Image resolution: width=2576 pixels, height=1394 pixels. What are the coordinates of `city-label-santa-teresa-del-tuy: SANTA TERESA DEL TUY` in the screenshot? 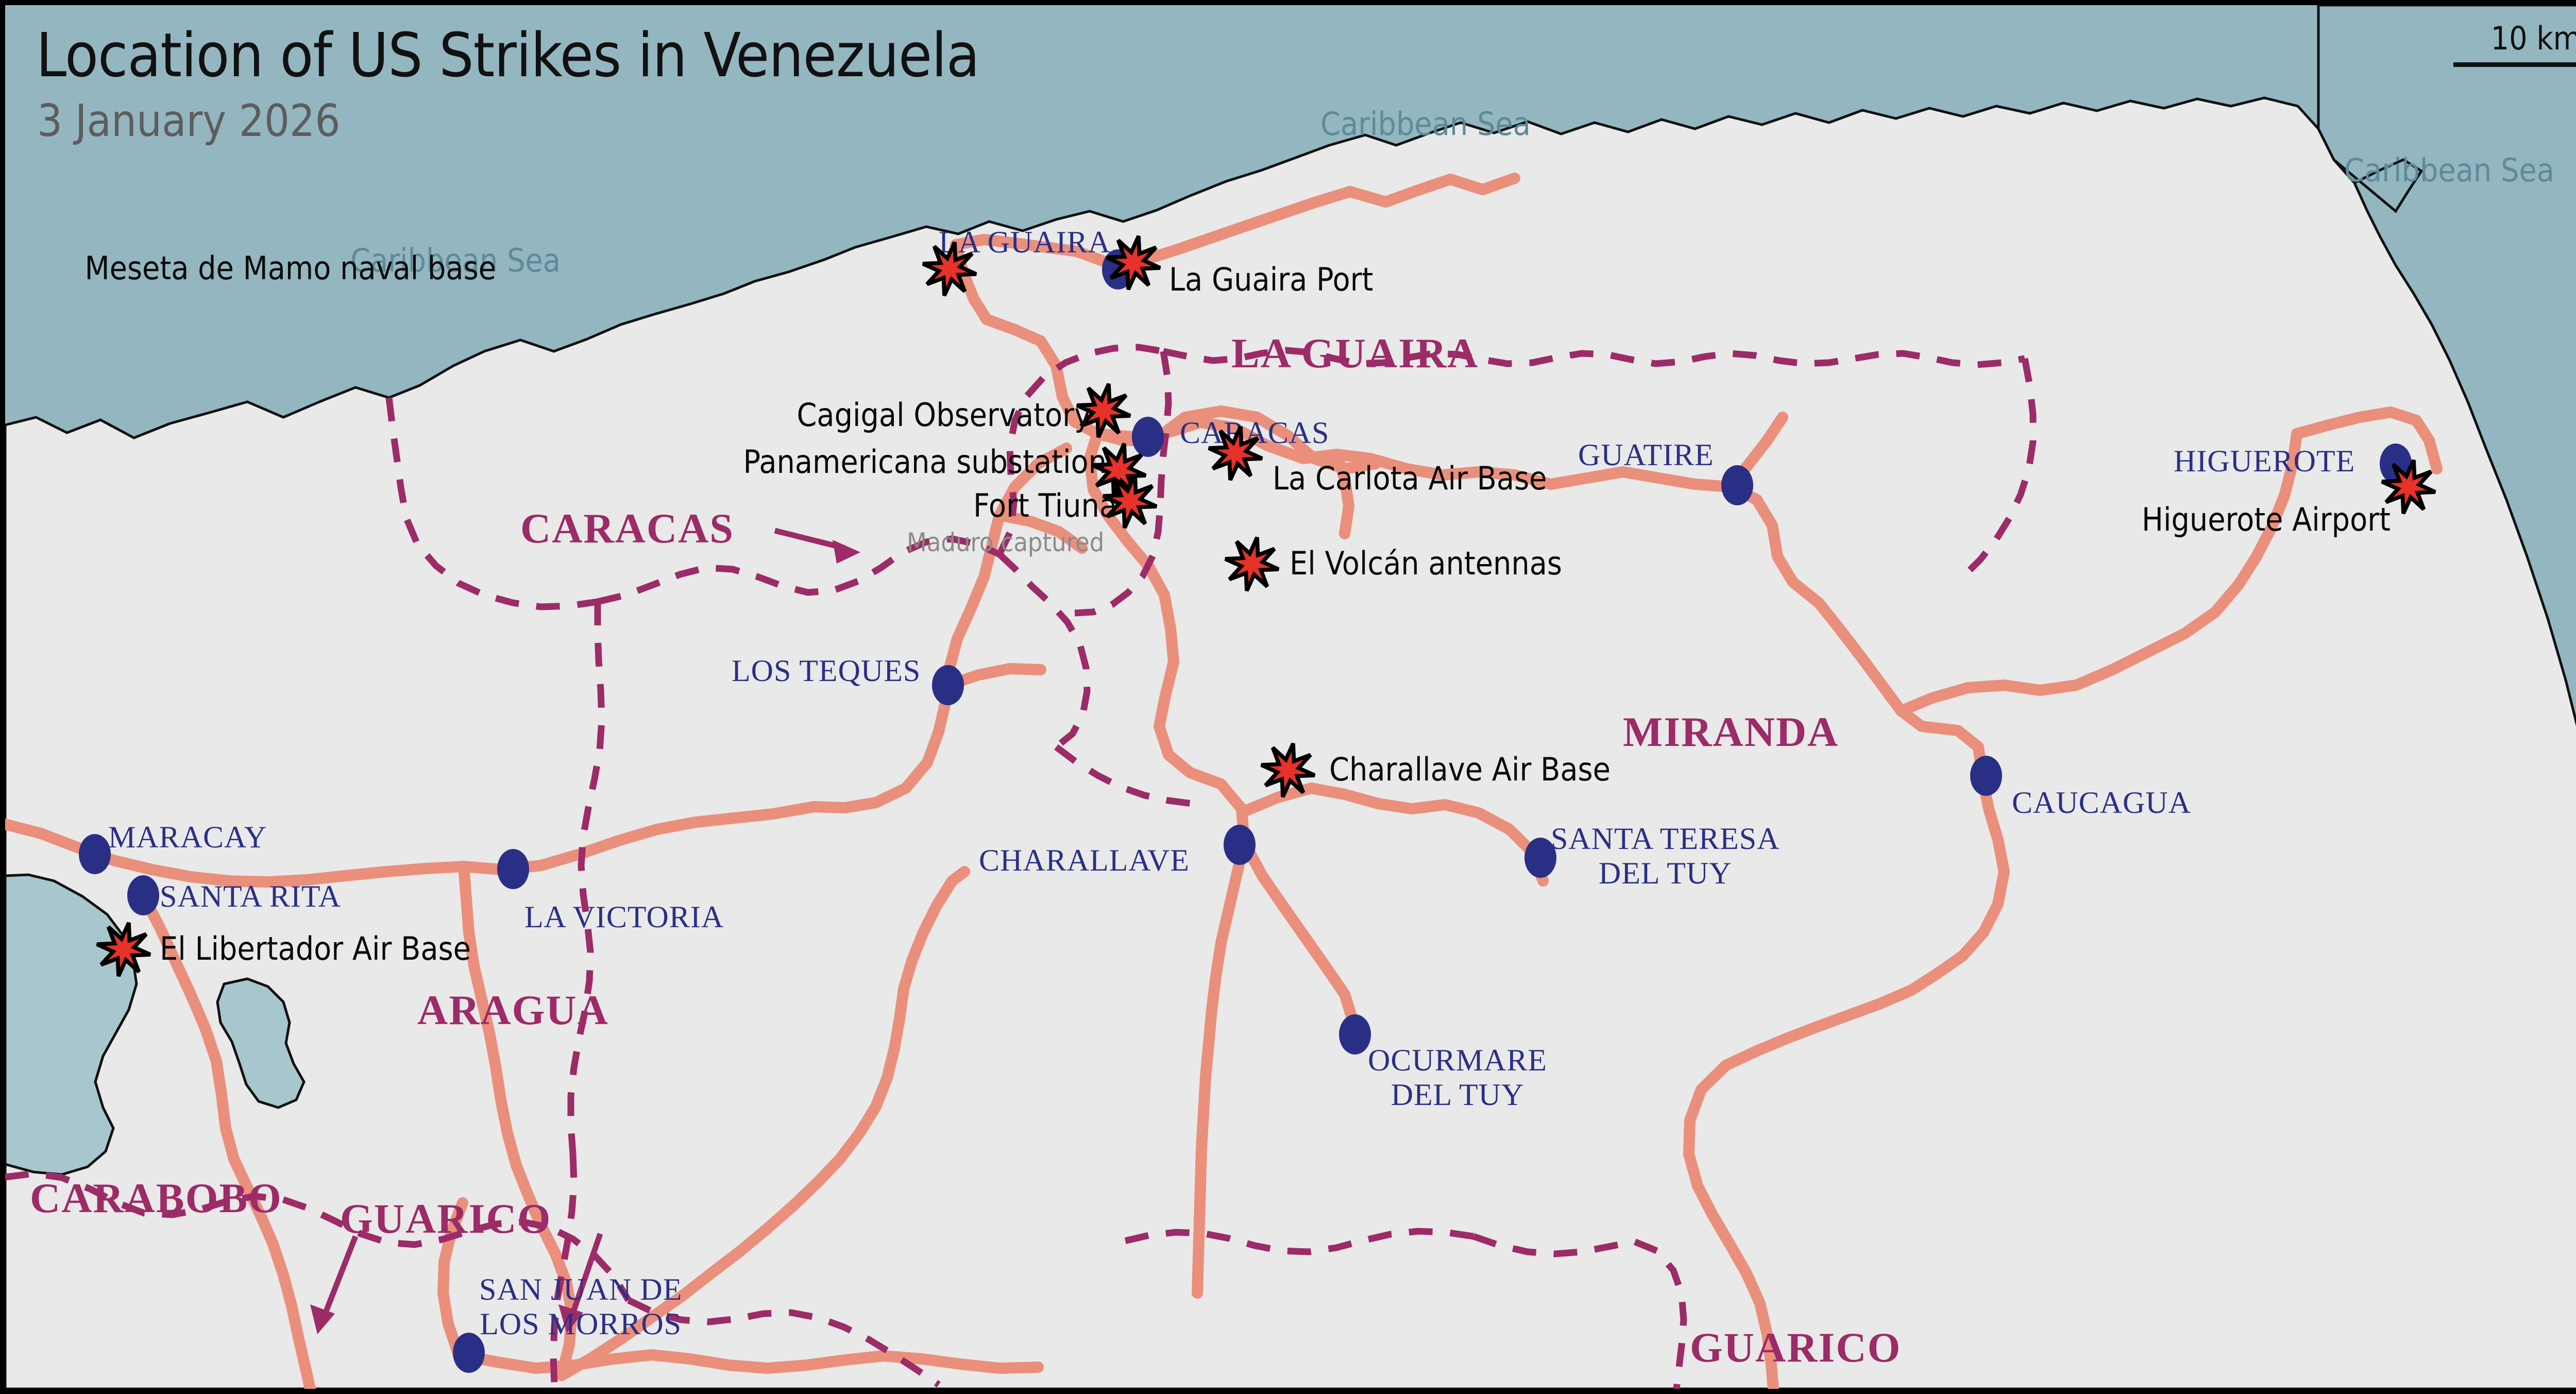 It's located at (1665, 856).